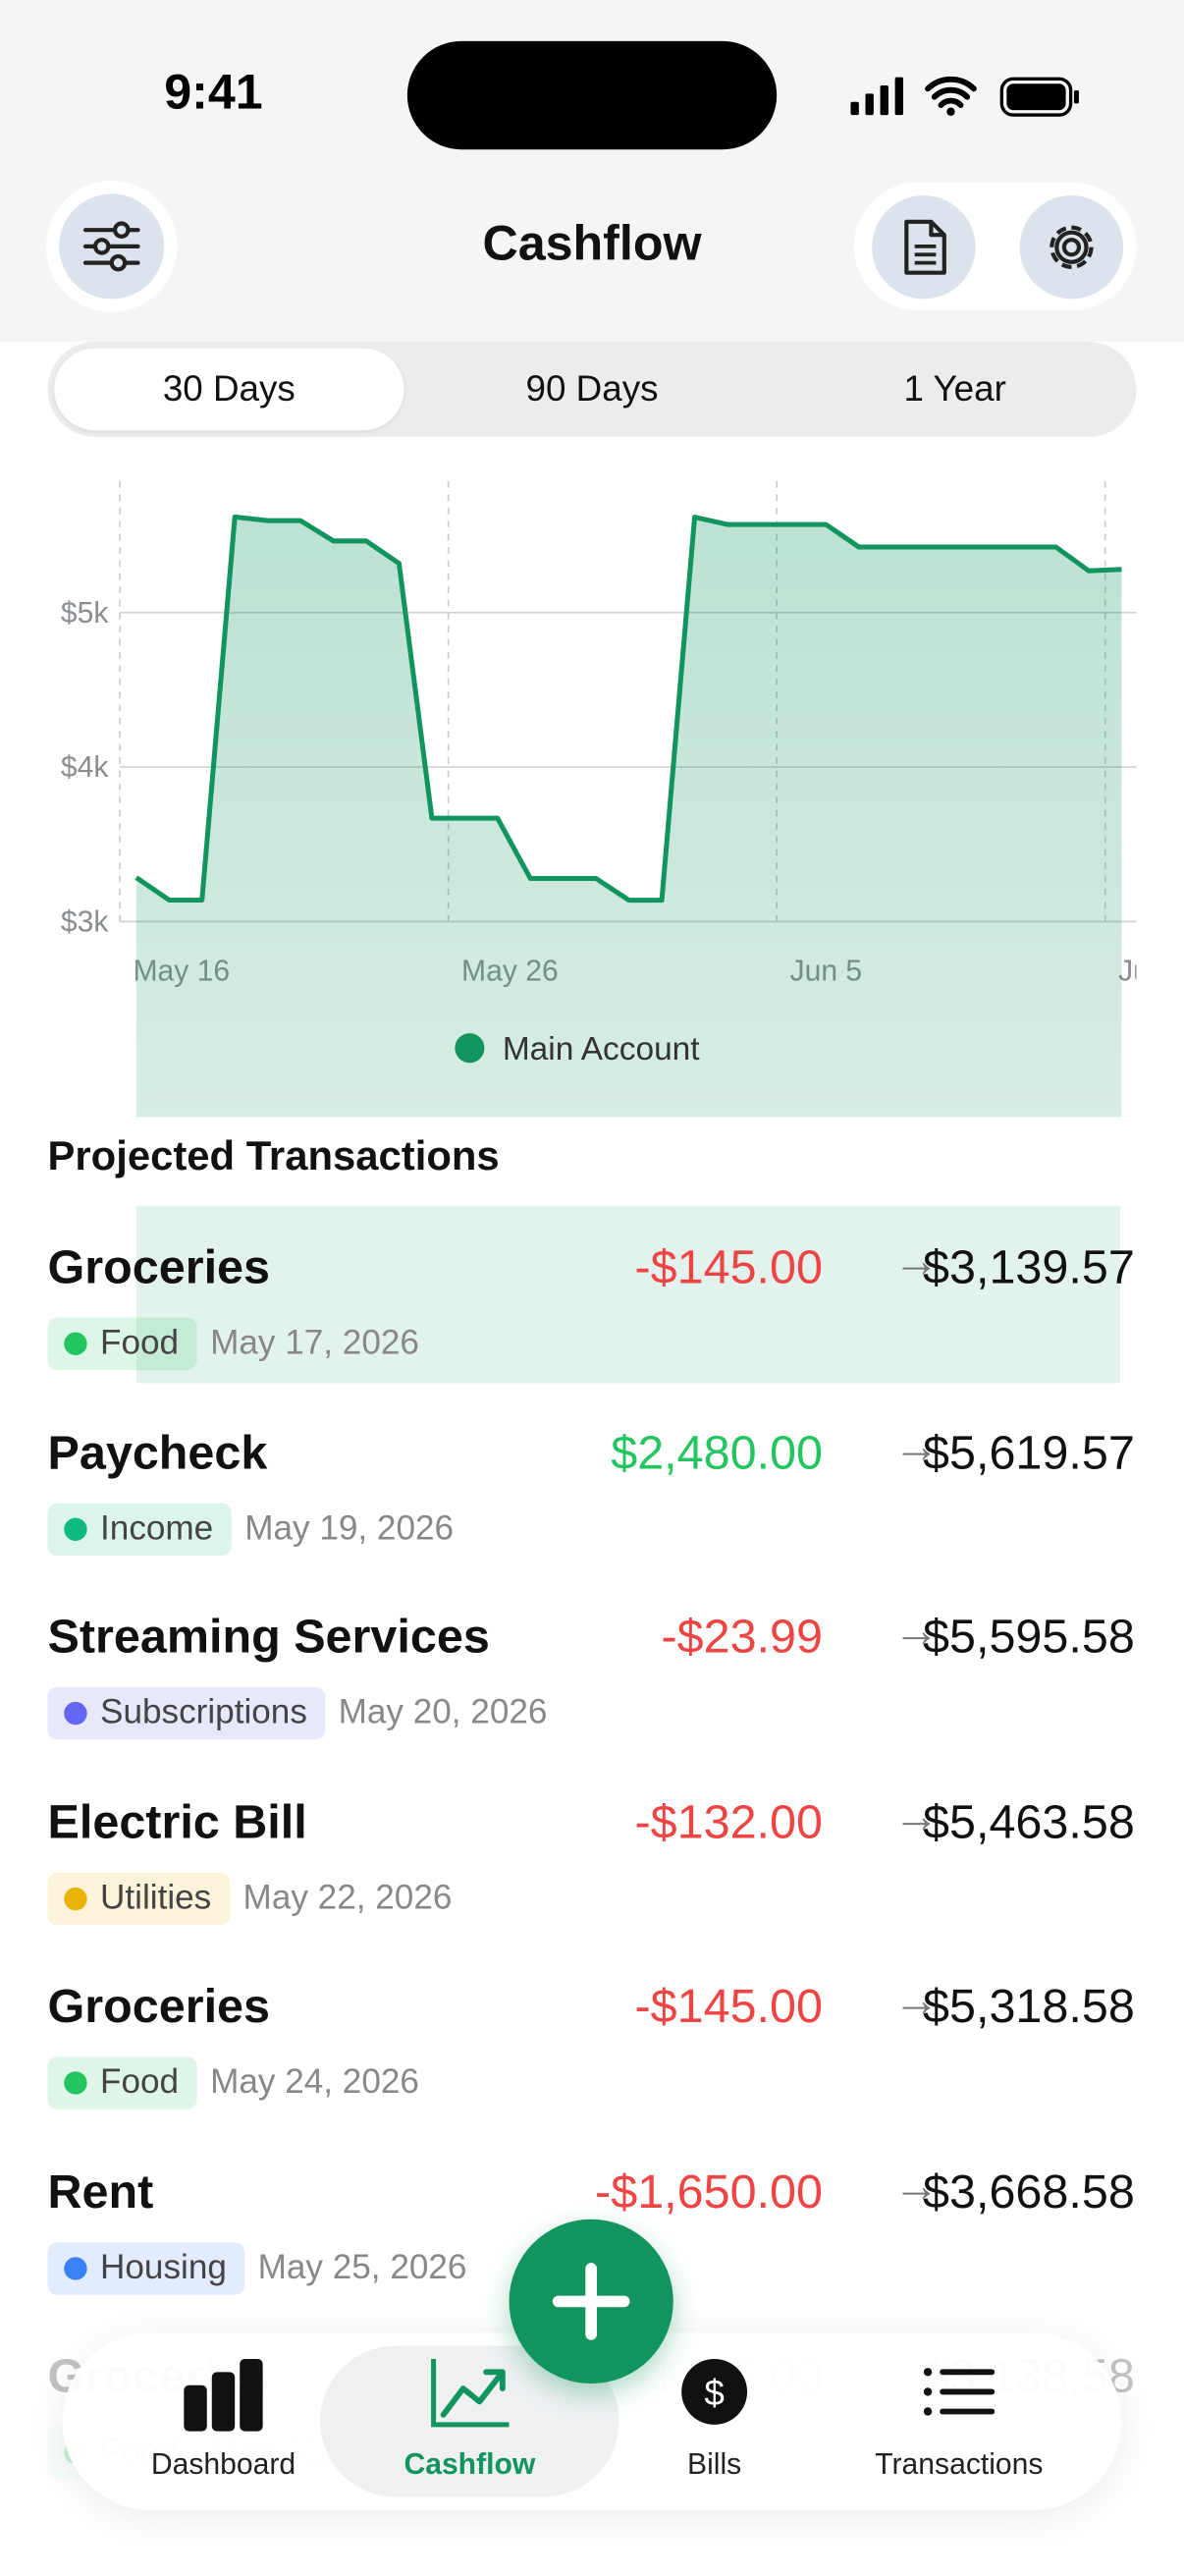 This screenshot has height=2576, width=1184. I want to click on category-chip: Income, so click(139, 1529).